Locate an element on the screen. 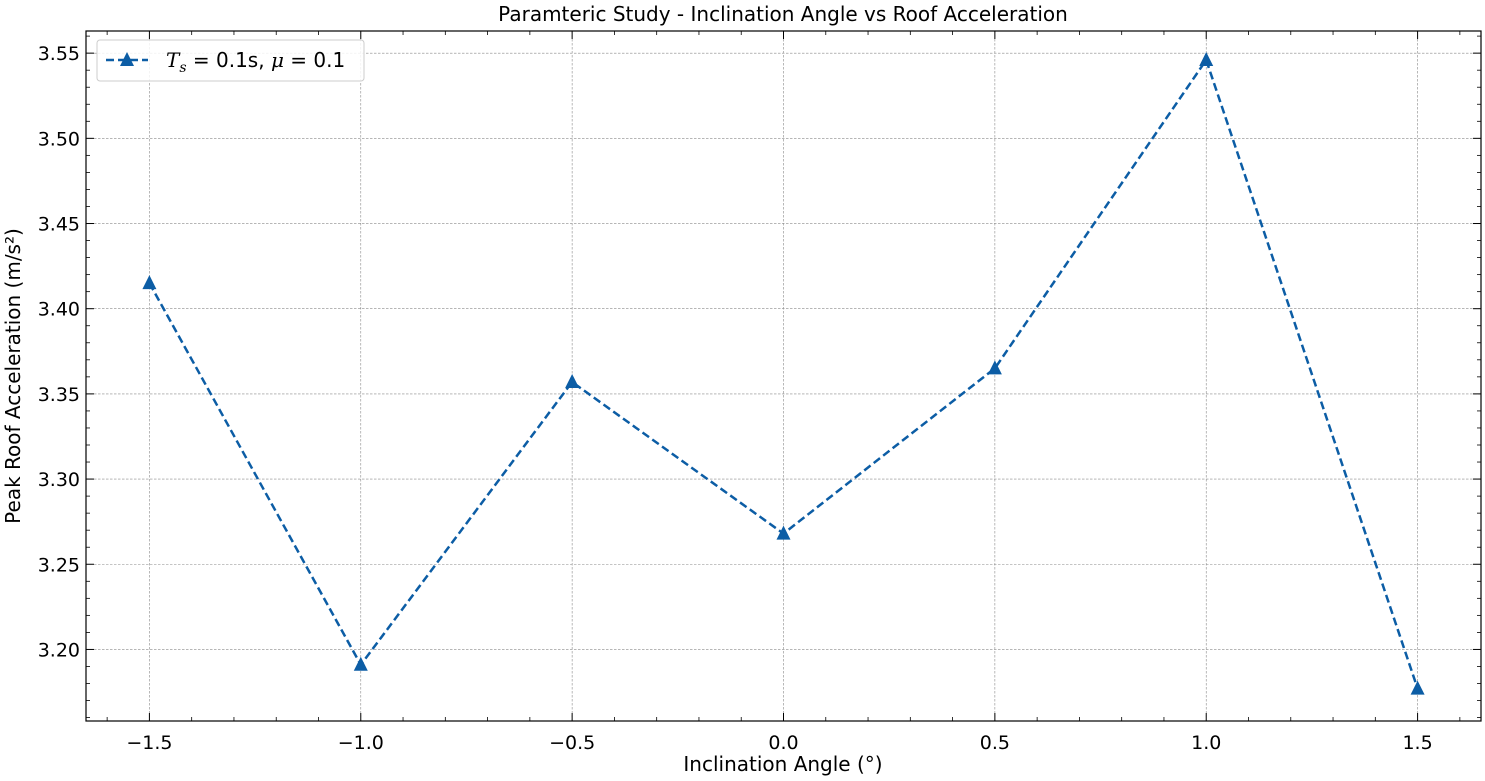  y-tick-label: 3.30 is located at coordinates (59, 480).